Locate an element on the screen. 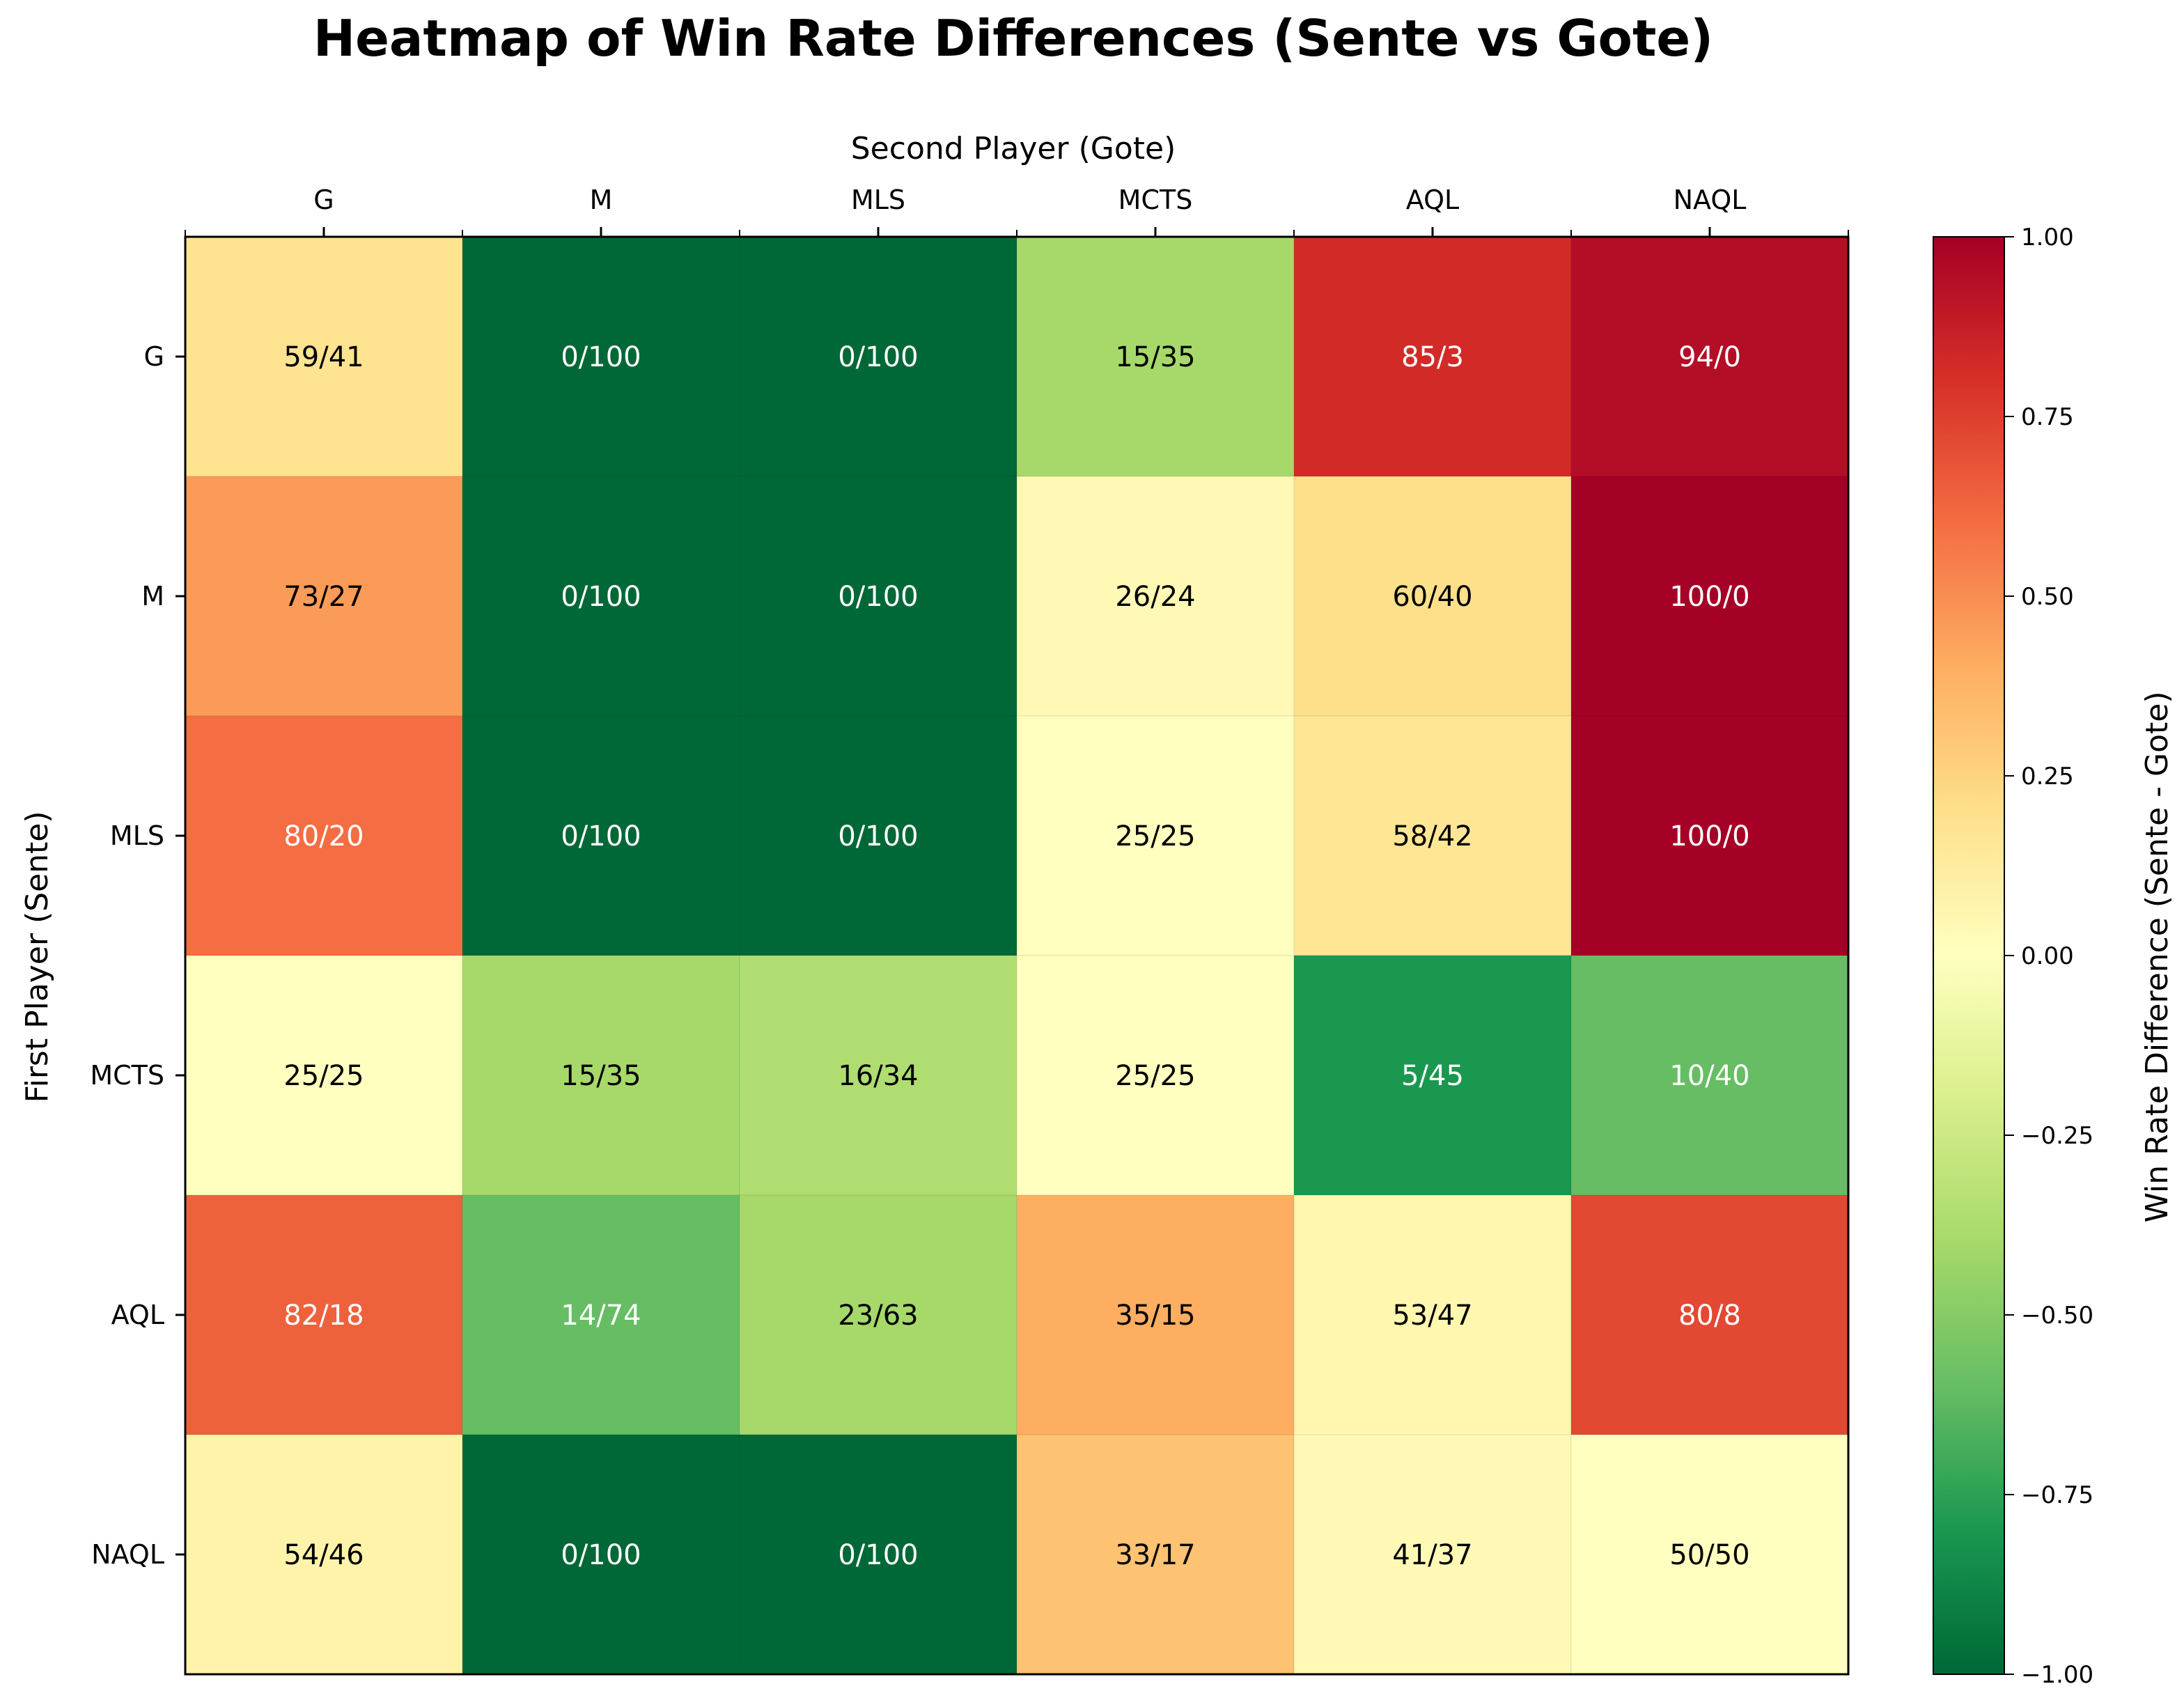  cell-value-label: 5/45 is located at coordinates (1432, 1076).